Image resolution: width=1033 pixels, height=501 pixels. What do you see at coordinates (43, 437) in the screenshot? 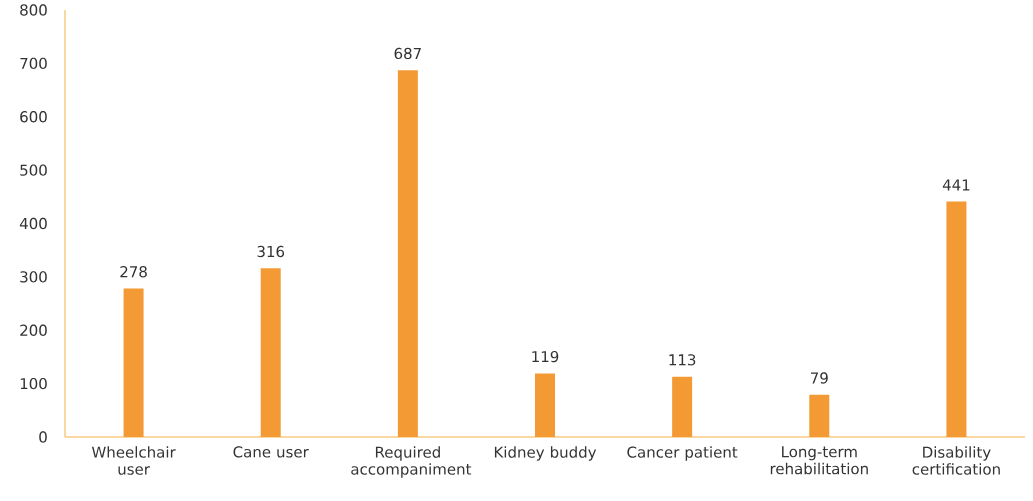
I see `y-tick-label: 0` at bounding box center [43, 437].